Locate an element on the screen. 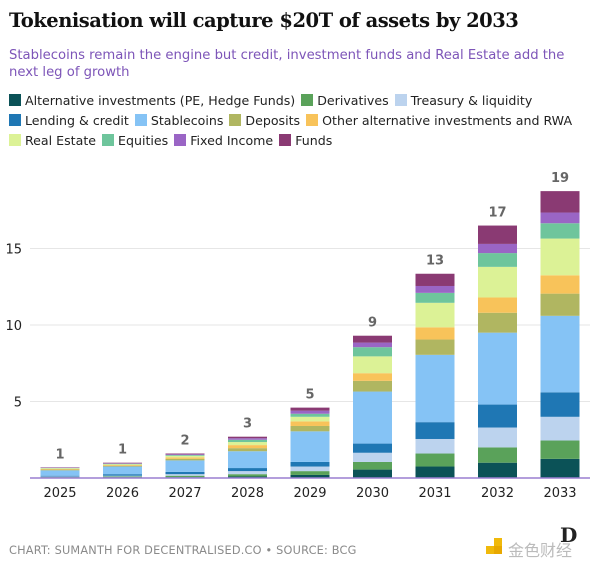 This screenshot has width=600, height=571. x-tick-label: 2029 is located at coordinates (309, 493).